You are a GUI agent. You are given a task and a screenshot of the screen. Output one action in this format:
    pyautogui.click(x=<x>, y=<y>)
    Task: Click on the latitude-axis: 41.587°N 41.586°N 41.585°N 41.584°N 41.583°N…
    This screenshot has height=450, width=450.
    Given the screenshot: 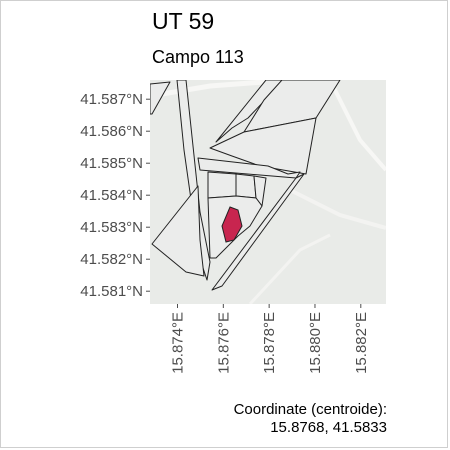 What is the action you would take?
    pyautogui.click(x=115, y=195)
    